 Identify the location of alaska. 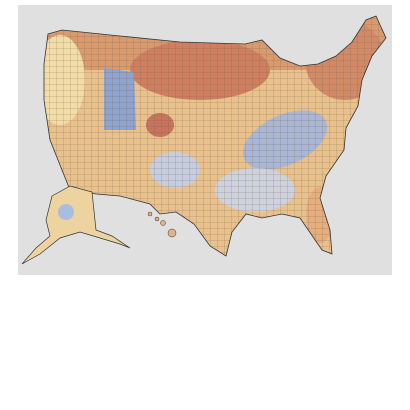
(76, 225).